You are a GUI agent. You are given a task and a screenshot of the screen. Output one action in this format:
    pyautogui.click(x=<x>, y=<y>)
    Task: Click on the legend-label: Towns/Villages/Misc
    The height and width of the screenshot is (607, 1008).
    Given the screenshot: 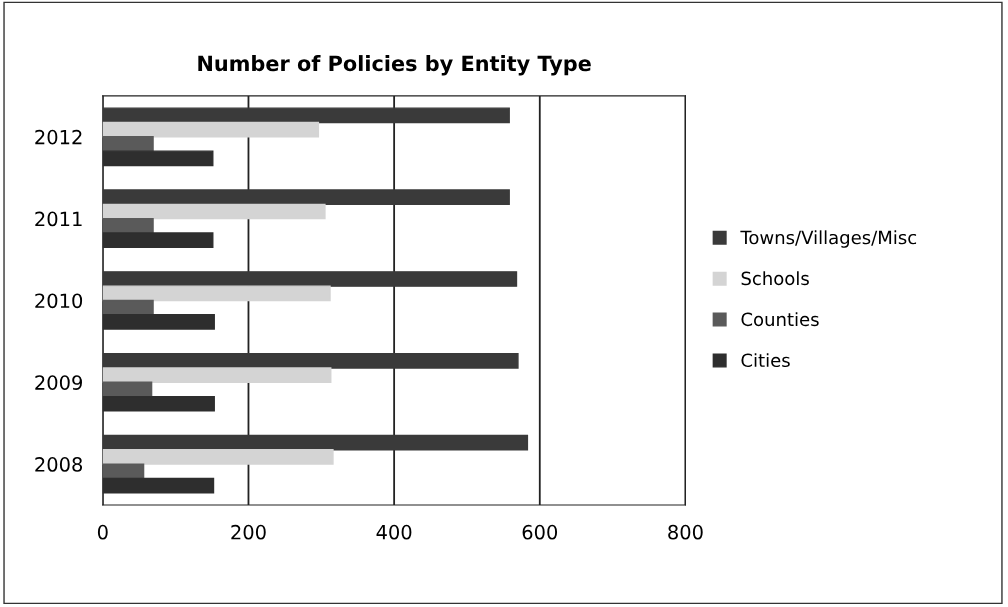 What is the action you would take?
    pyautogui.click(x=828, y=239)
    